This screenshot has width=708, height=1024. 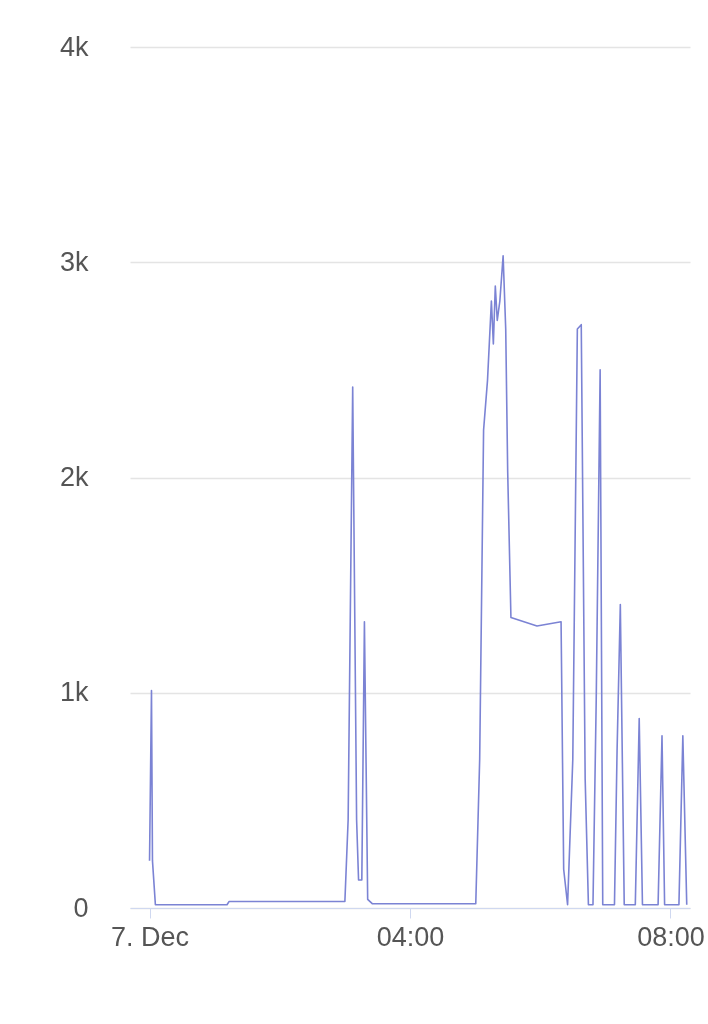 I want to click on x-tick-label: 04:00, so click(x=410, y=936).